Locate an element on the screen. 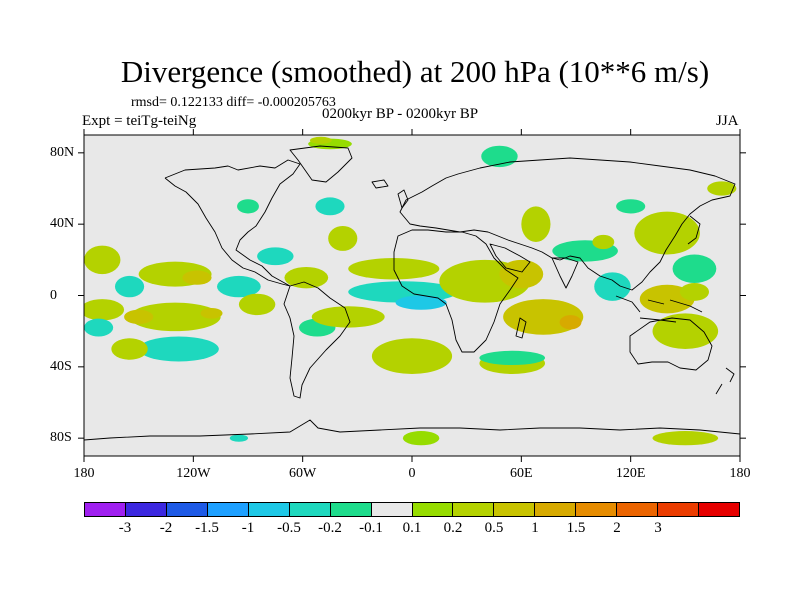 The height and width of the screenshot is (600, 800). season-label: JJA is located at coordinates (727, 121).